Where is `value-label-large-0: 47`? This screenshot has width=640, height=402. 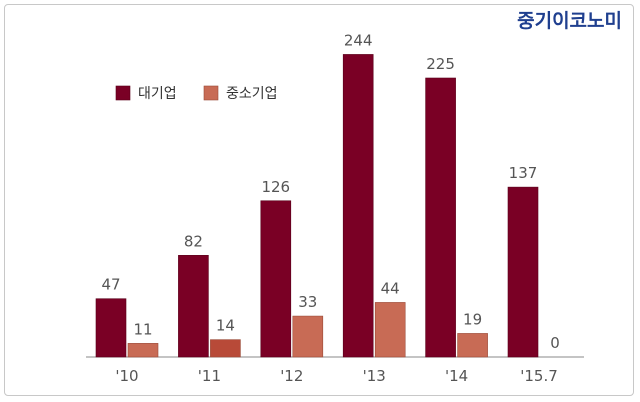 value-label-large-0: 47 is located at coordinates (110, 285).